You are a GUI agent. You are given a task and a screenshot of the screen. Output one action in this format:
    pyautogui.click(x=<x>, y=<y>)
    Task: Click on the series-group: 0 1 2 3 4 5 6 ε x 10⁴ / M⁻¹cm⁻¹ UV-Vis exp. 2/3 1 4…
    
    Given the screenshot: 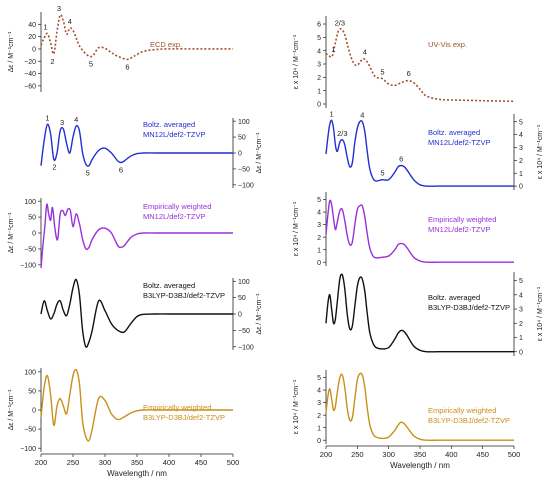 What is the action you would take?
    pyautogui.click(x=404, y=62)
    